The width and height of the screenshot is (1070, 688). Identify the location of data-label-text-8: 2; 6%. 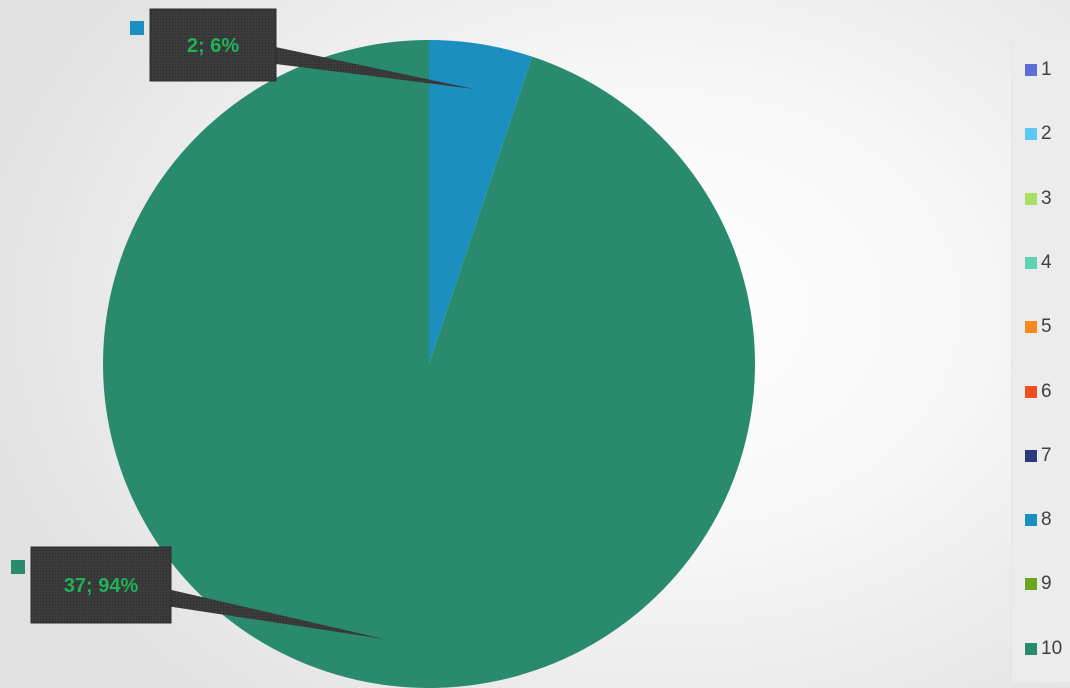
(213, 46).